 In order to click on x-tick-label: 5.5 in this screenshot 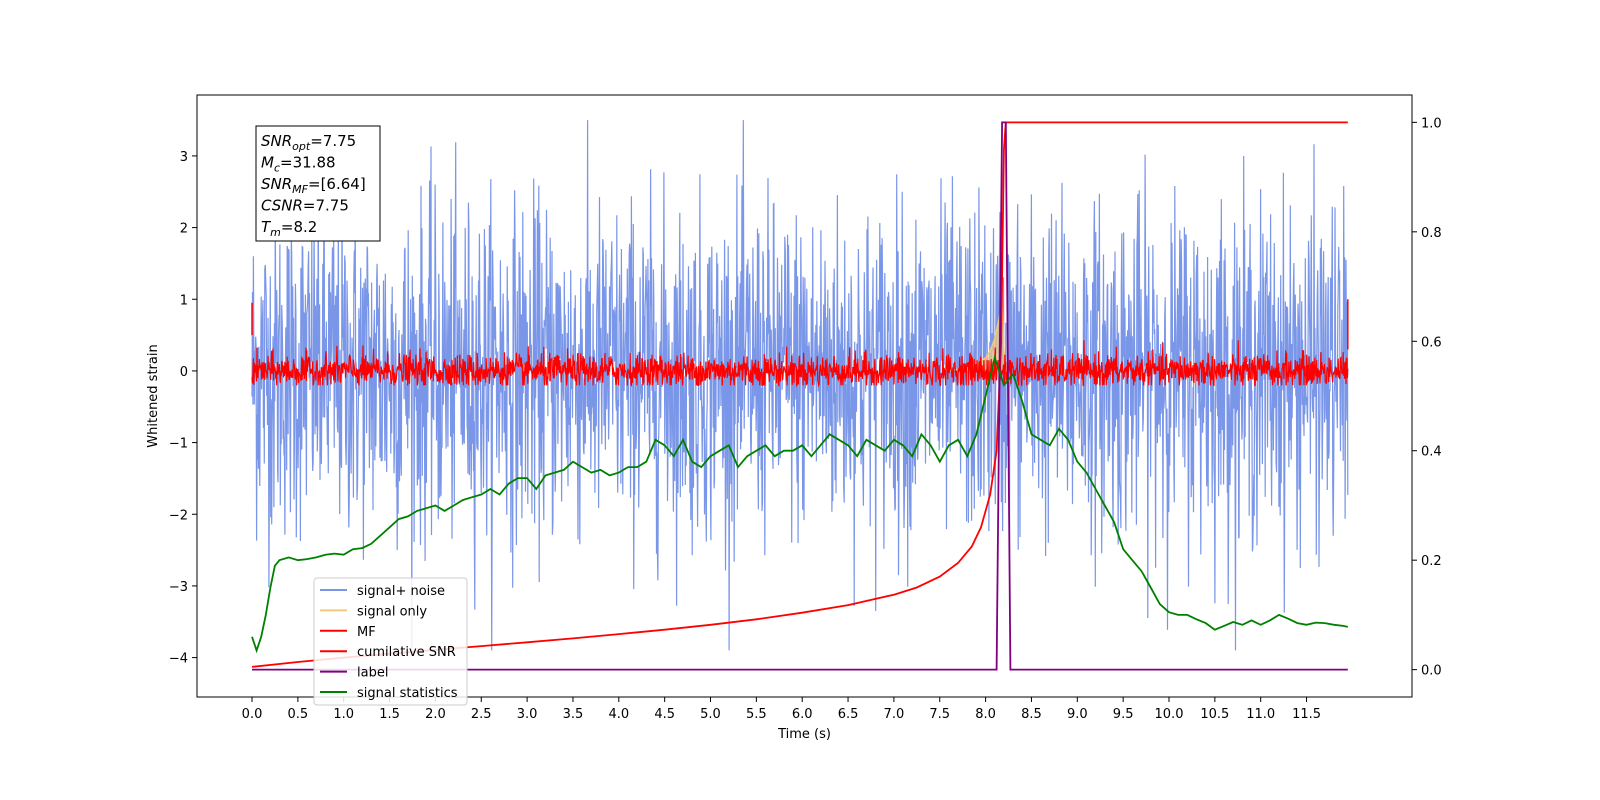, I will do `click(756, 714)`.